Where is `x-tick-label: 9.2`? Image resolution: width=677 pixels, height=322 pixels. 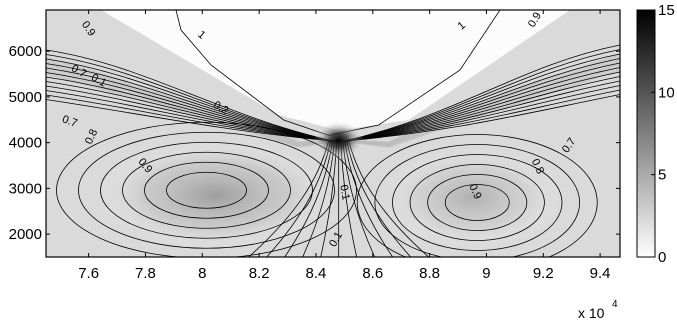 x-tick-label: 9.2 is located at coordinates (543, 273).